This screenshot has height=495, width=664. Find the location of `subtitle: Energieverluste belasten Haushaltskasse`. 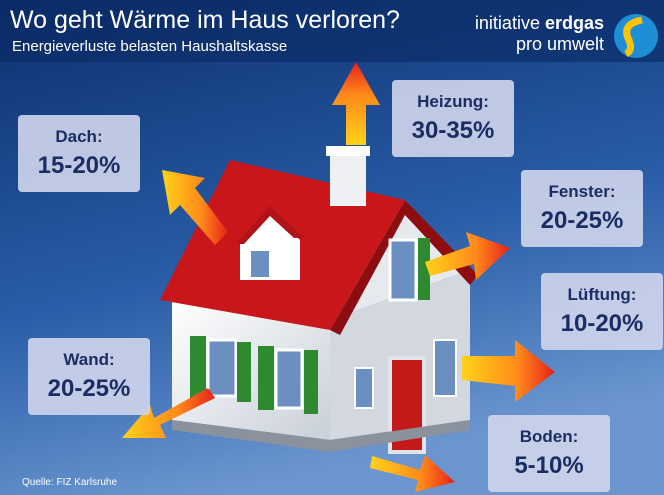

subtitle: Energieverluste belasten Haushaltskasse is located at coordinates (149, 46).